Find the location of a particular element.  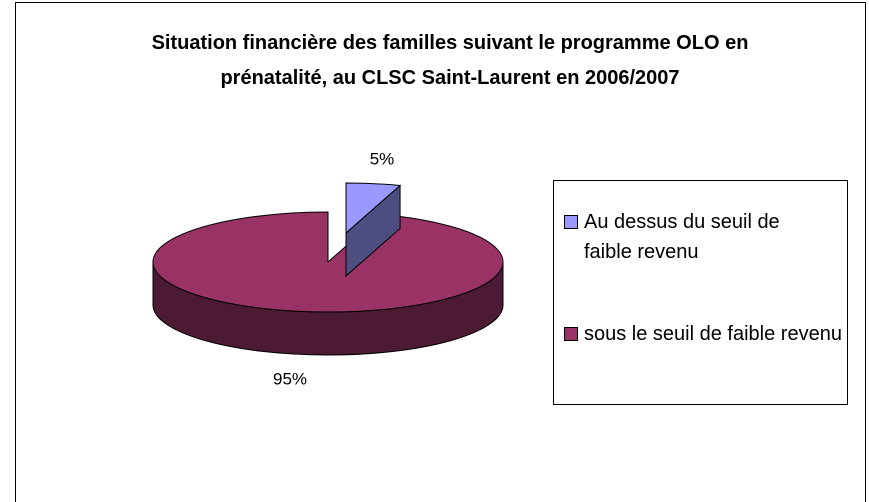

legend-item: sous le seuil de faible revenu is located at coordinates (709, 334).